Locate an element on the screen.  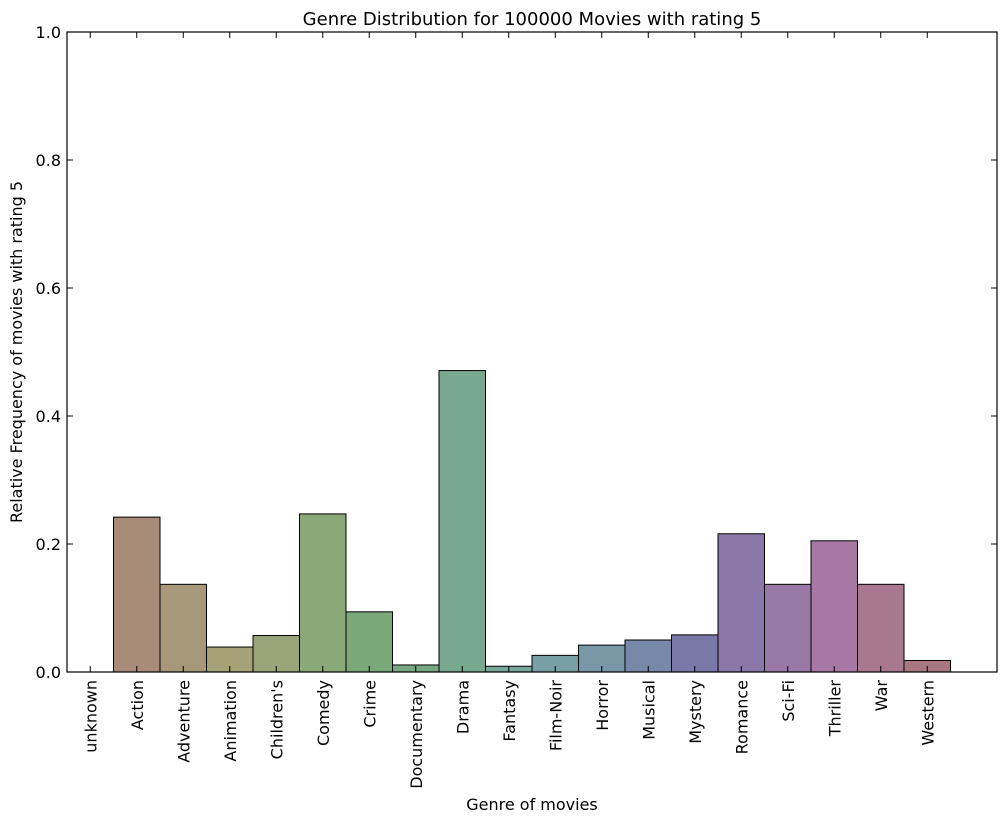
bar-war is located at coordinates (881, 628).